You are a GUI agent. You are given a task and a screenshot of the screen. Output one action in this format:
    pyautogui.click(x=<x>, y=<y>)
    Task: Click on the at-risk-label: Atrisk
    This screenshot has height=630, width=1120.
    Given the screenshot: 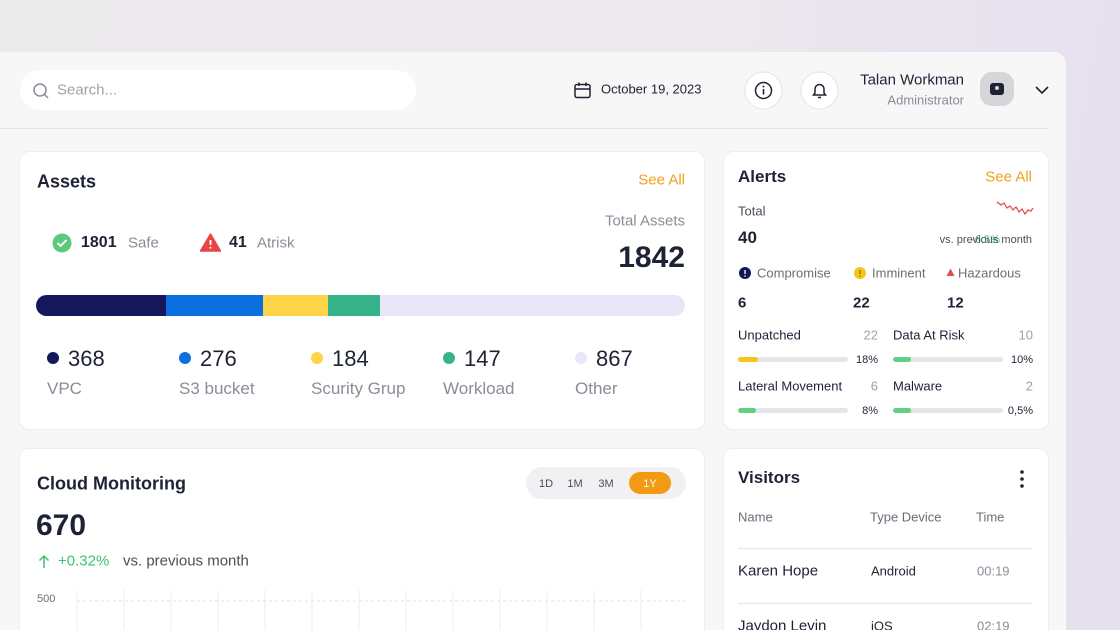 What is the action you would take?
    pyautogui.click(x=276, y=243)
    